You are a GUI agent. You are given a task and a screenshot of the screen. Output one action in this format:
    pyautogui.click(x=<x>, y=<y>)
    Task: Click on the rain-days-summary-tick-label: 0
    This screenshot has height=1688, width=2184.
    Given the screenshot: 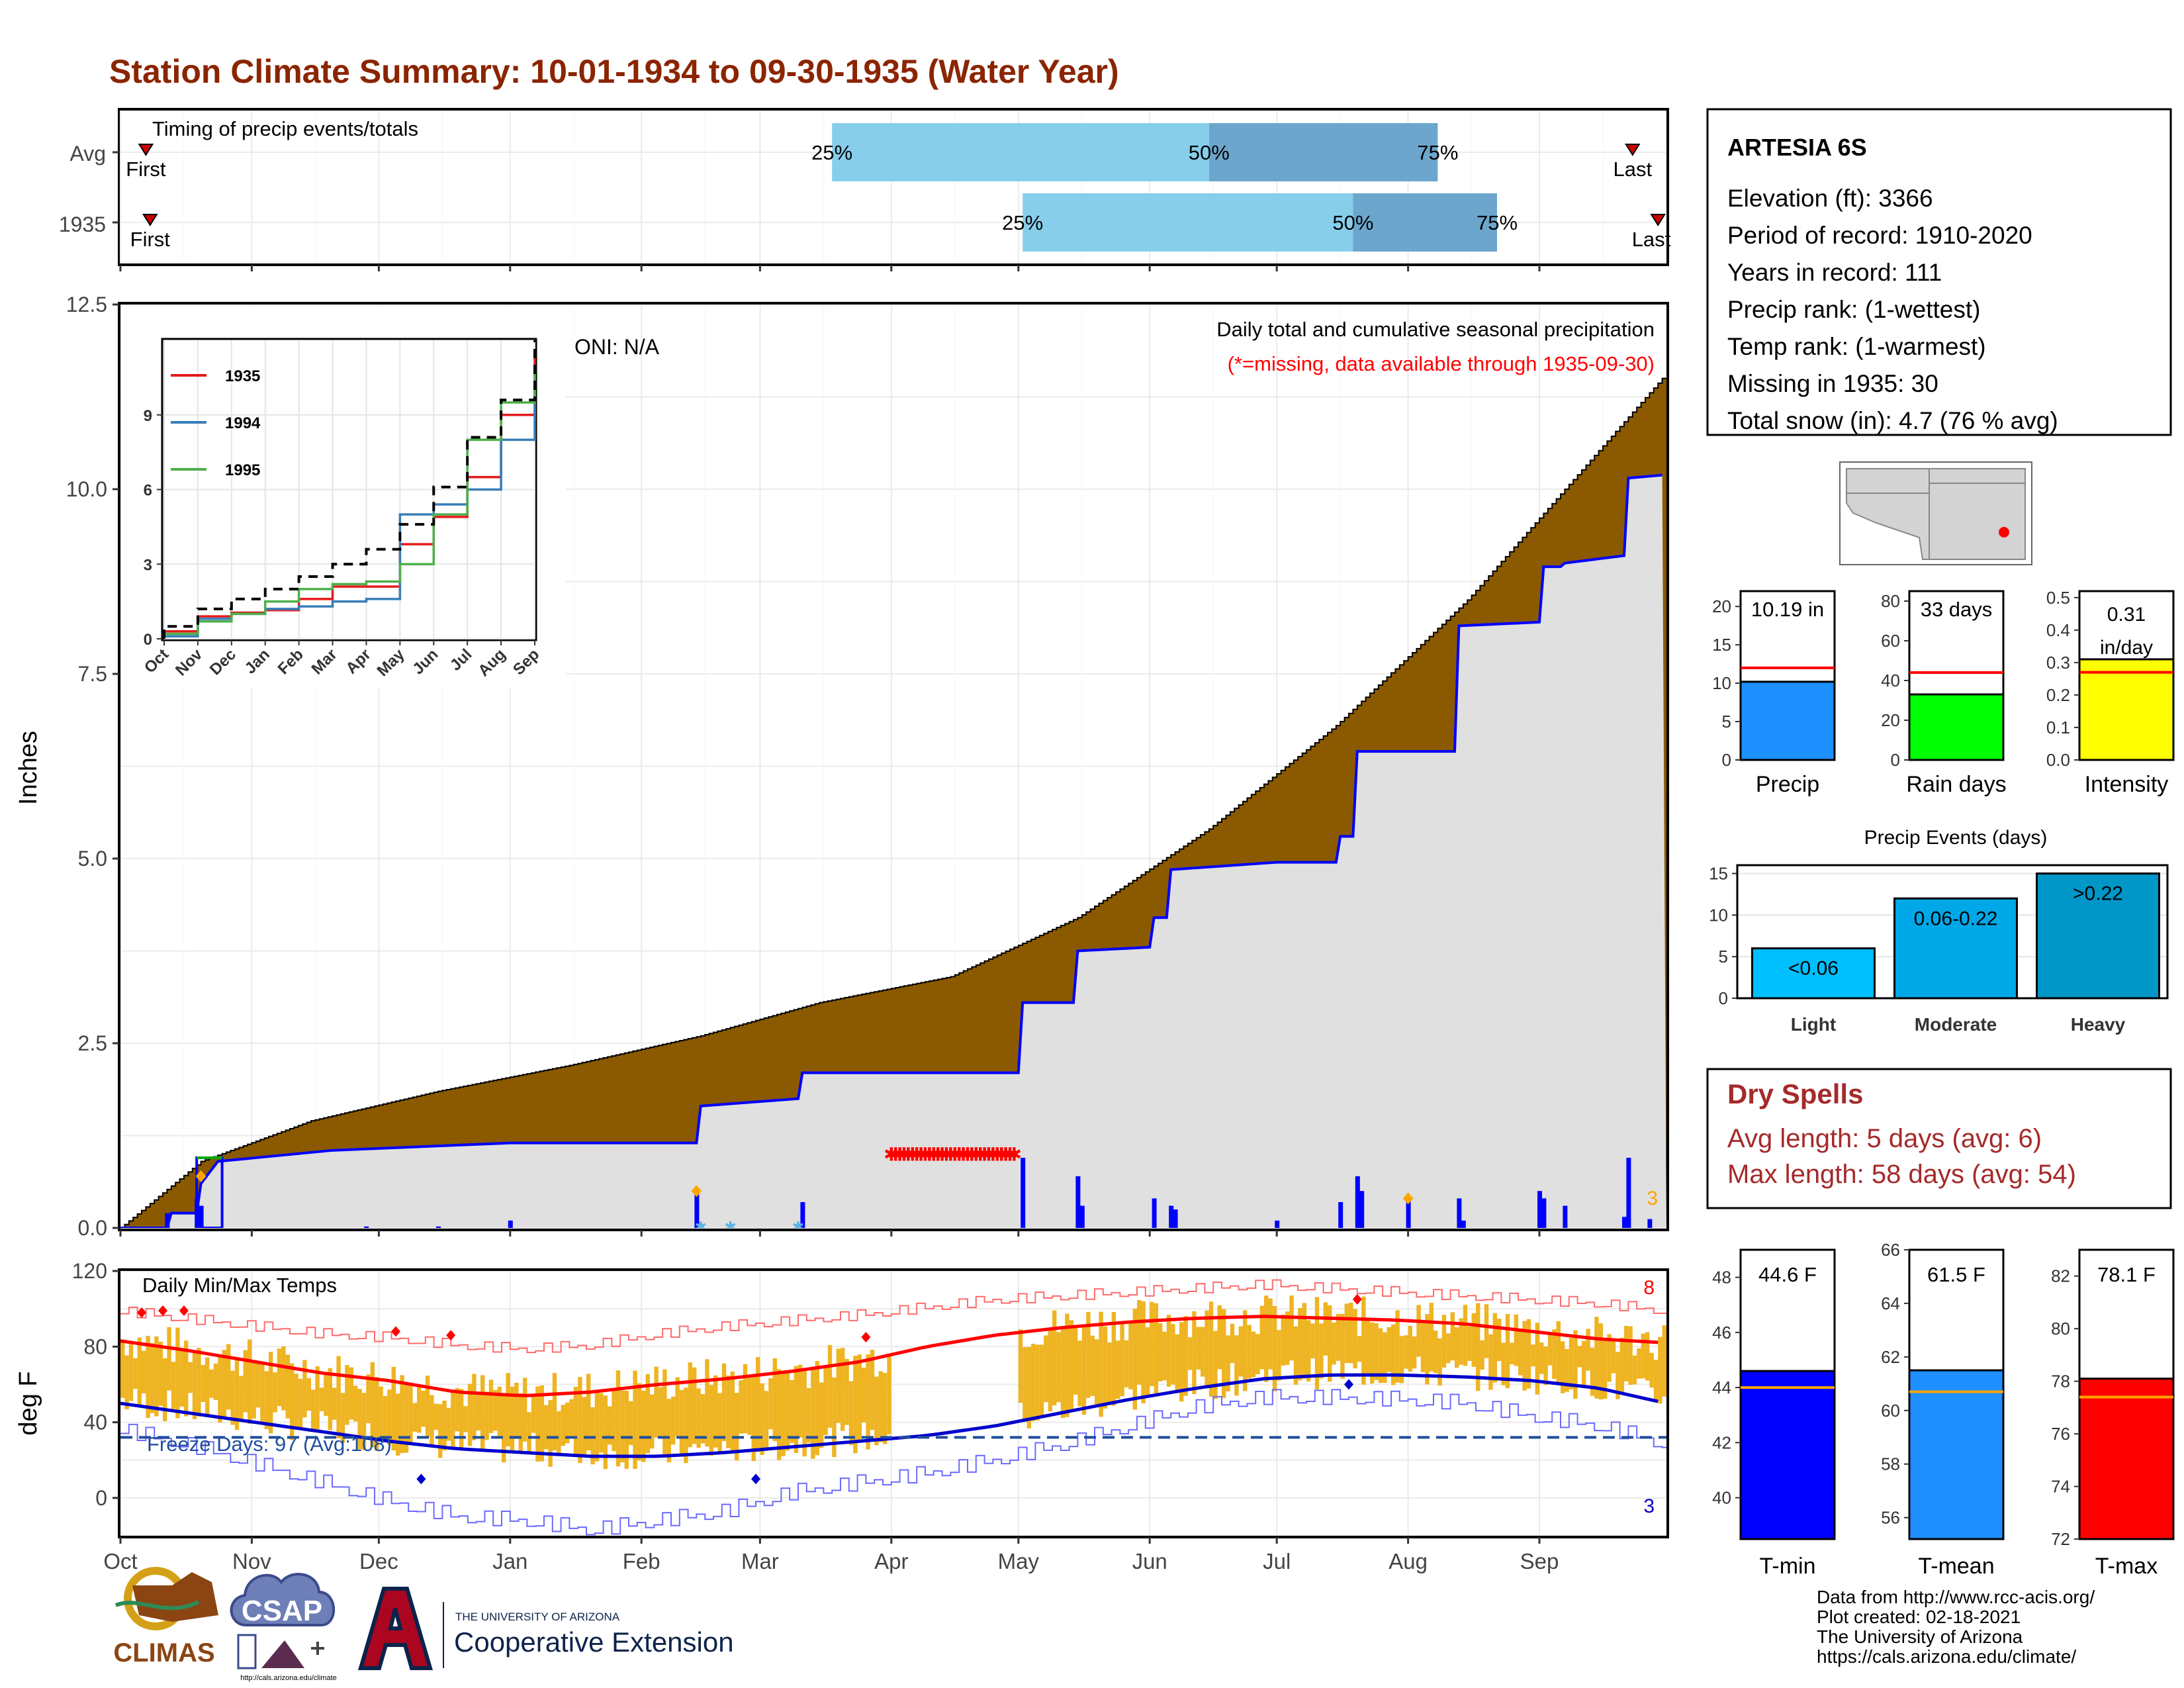 What is the action you would take?
    pyautogui.click(x=1895, y=760)
    